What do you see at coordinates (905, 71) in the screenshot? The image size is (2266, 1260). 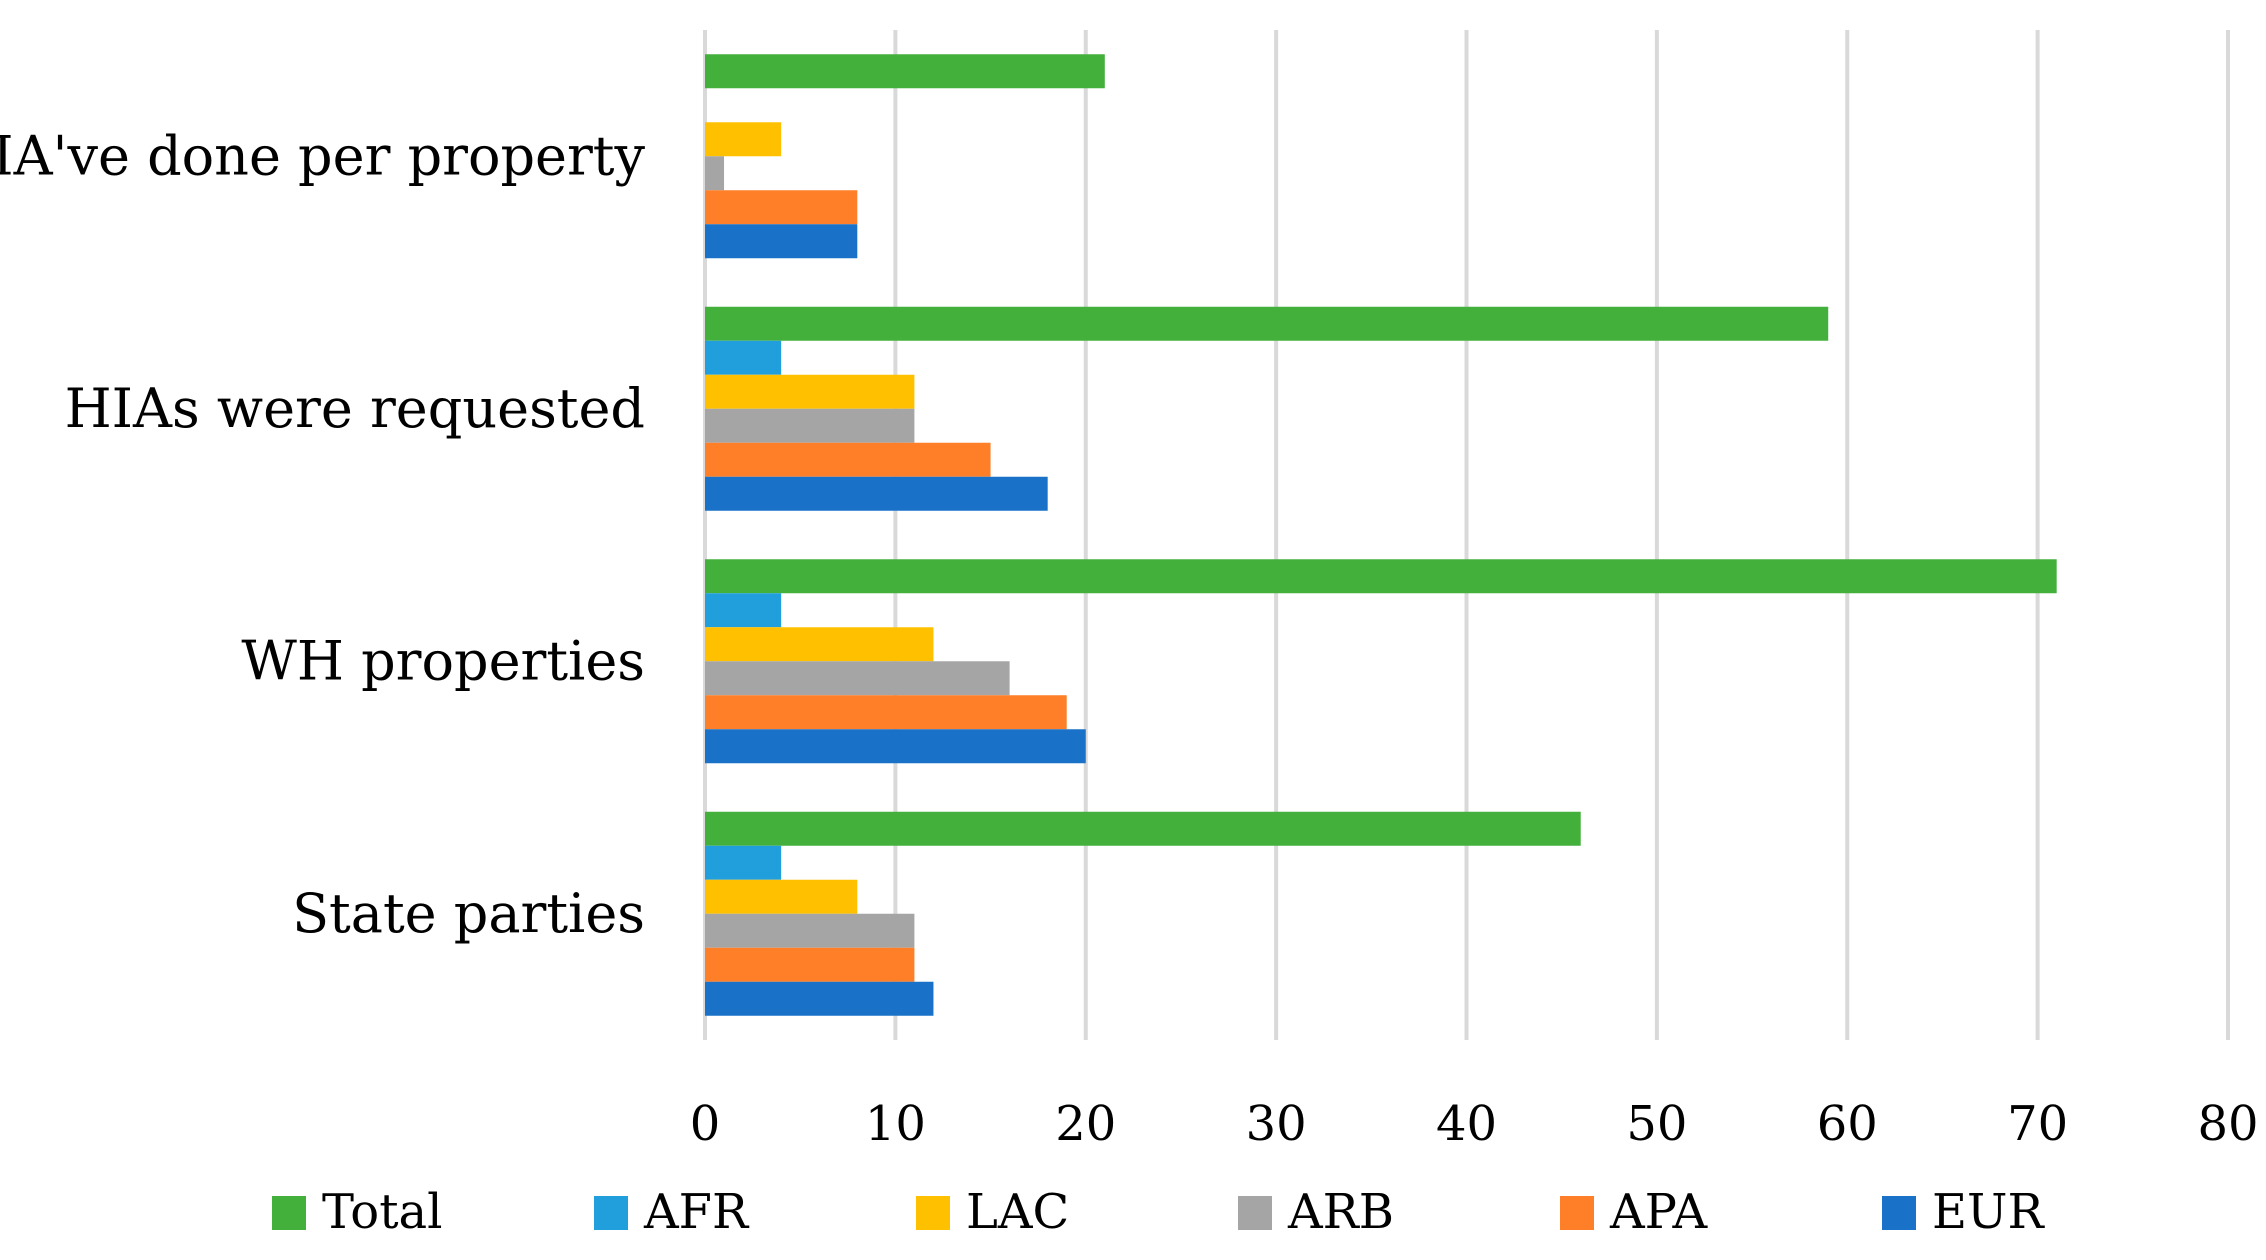 I see `bar-total-hia-ve-done-per-property` at bounding box center [905, 71].